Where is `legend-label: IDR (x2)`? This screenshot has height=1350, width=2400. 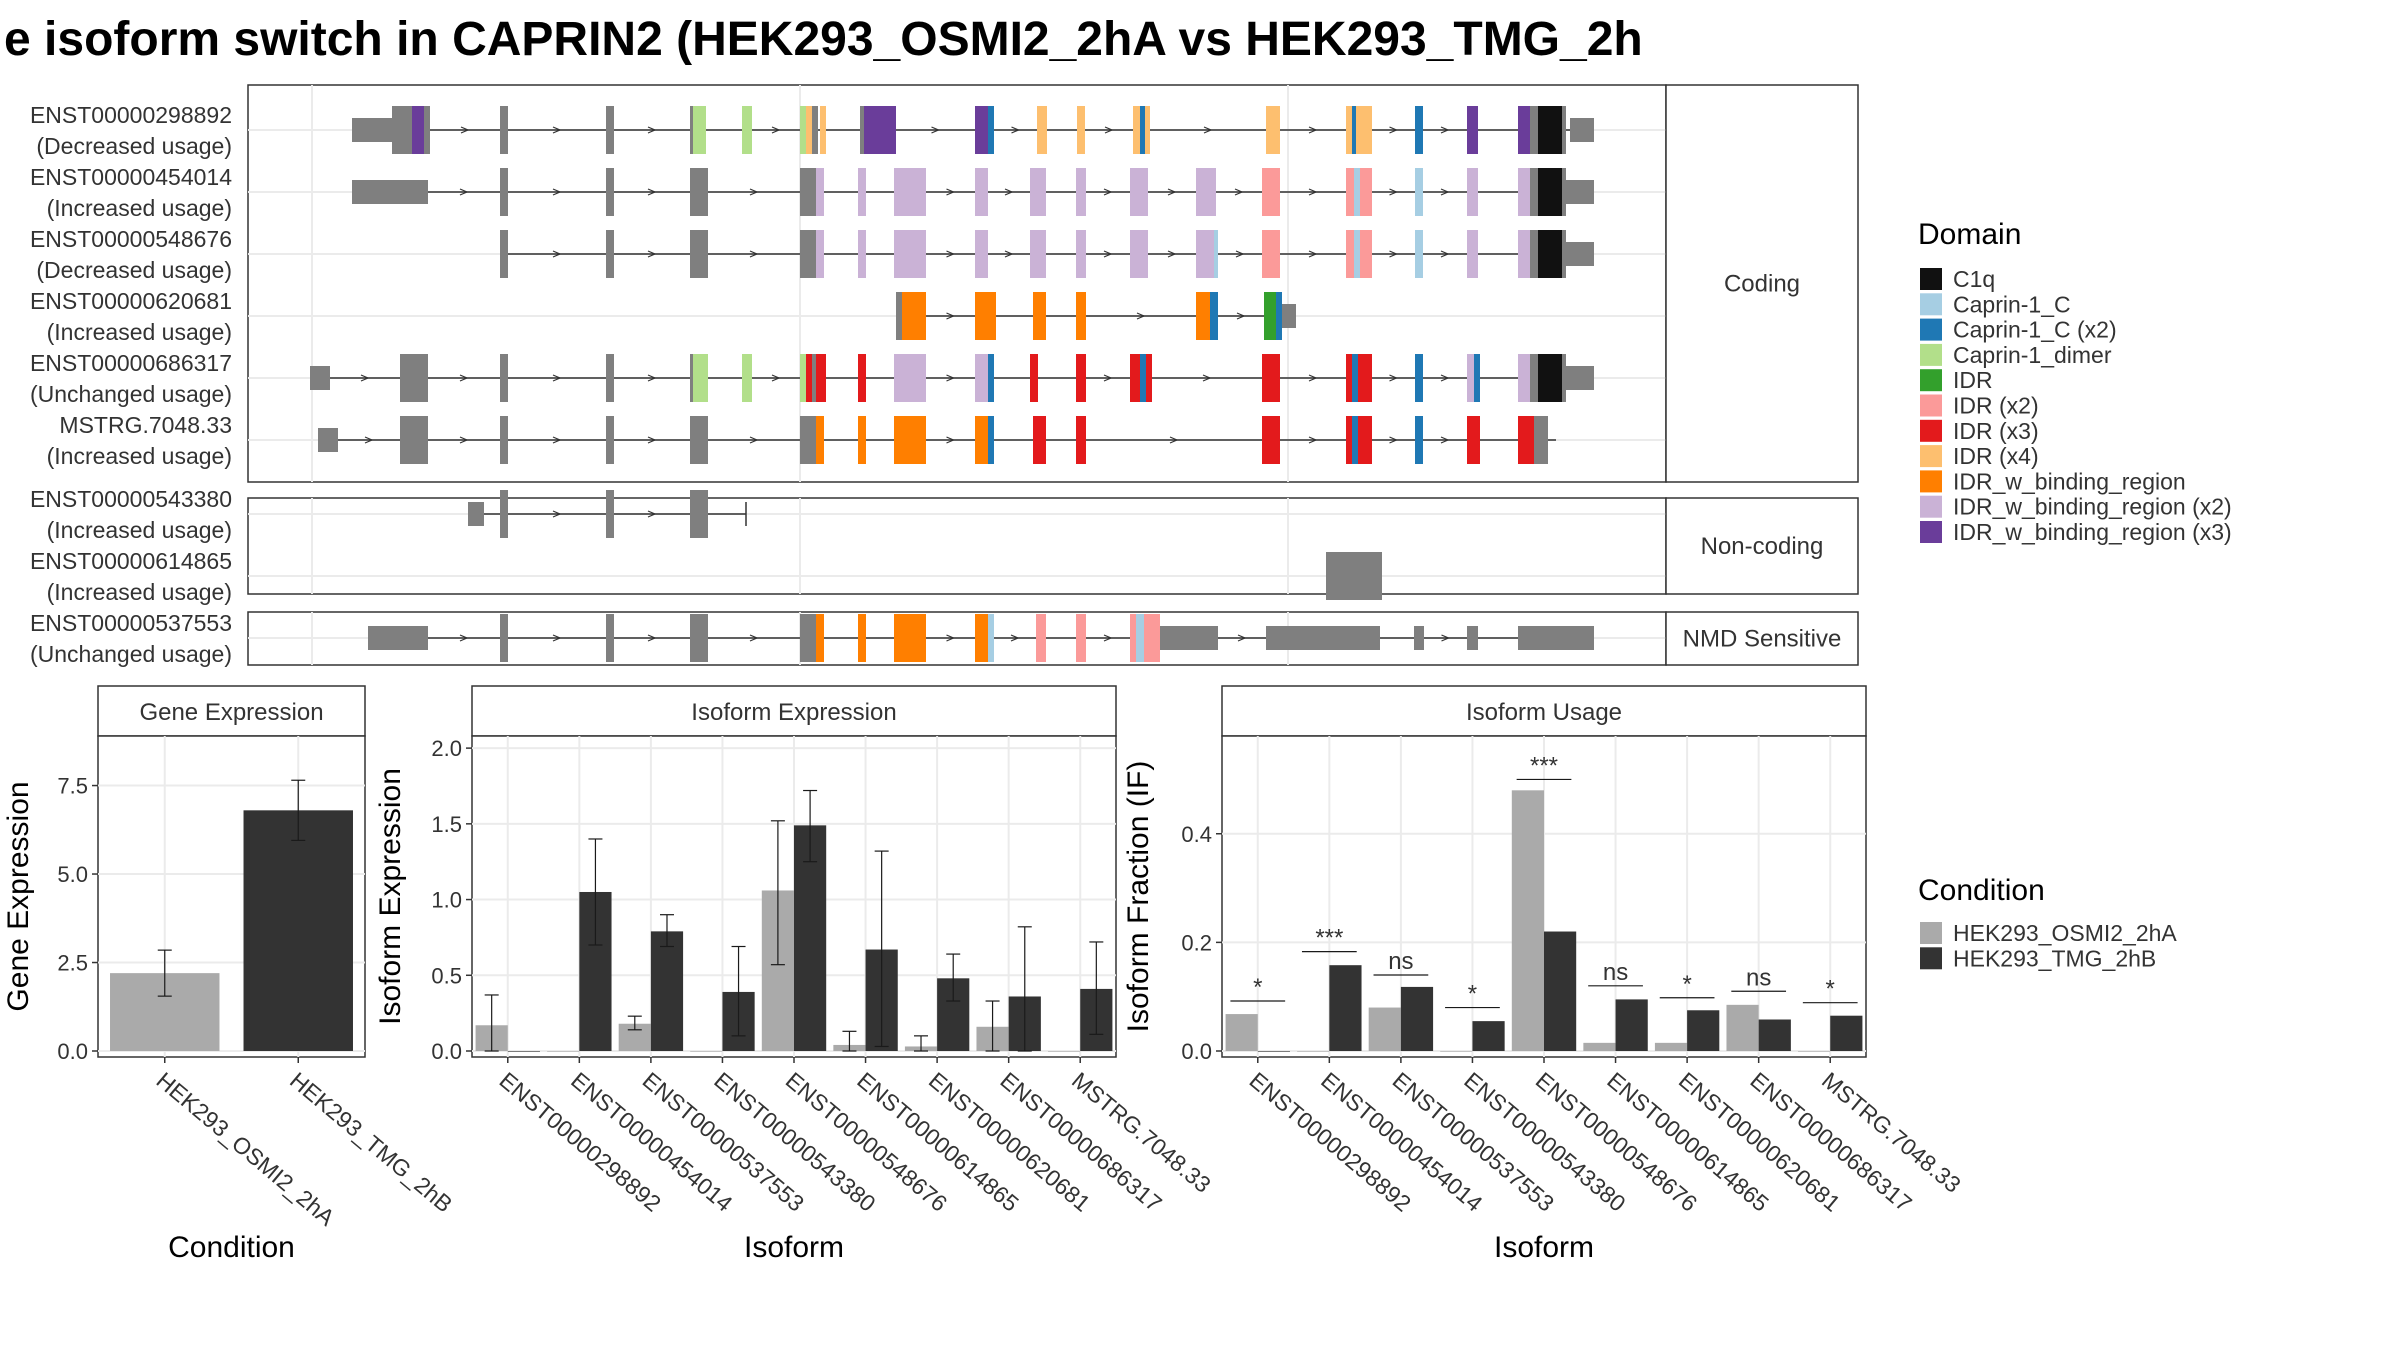
legend-label: IDR (x2) is located at coordinates (1996, 406).